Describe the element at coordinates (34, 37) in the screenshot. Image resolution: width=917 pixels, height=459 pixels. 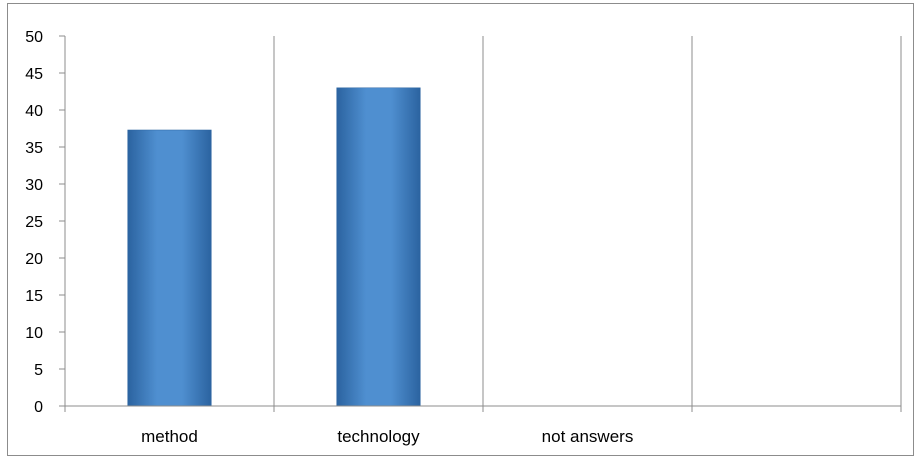
I see `y-tick-label-50: 50` at that location.